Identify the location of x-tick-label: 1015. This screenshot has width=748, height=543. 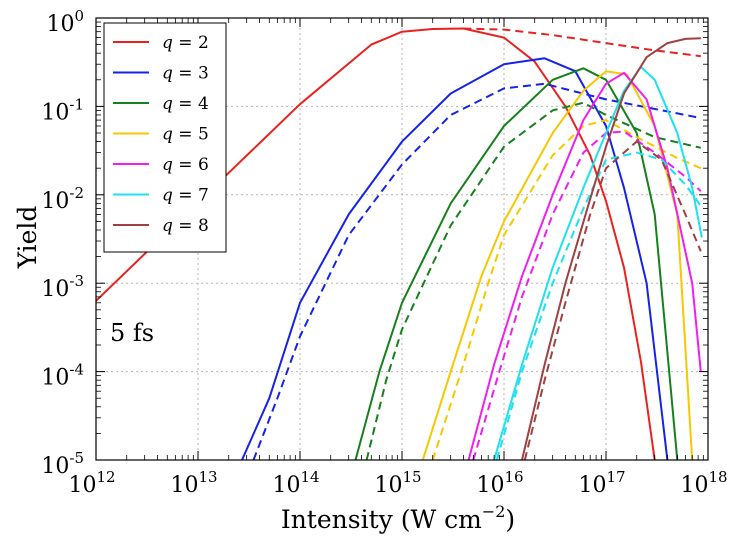
(397, 483).